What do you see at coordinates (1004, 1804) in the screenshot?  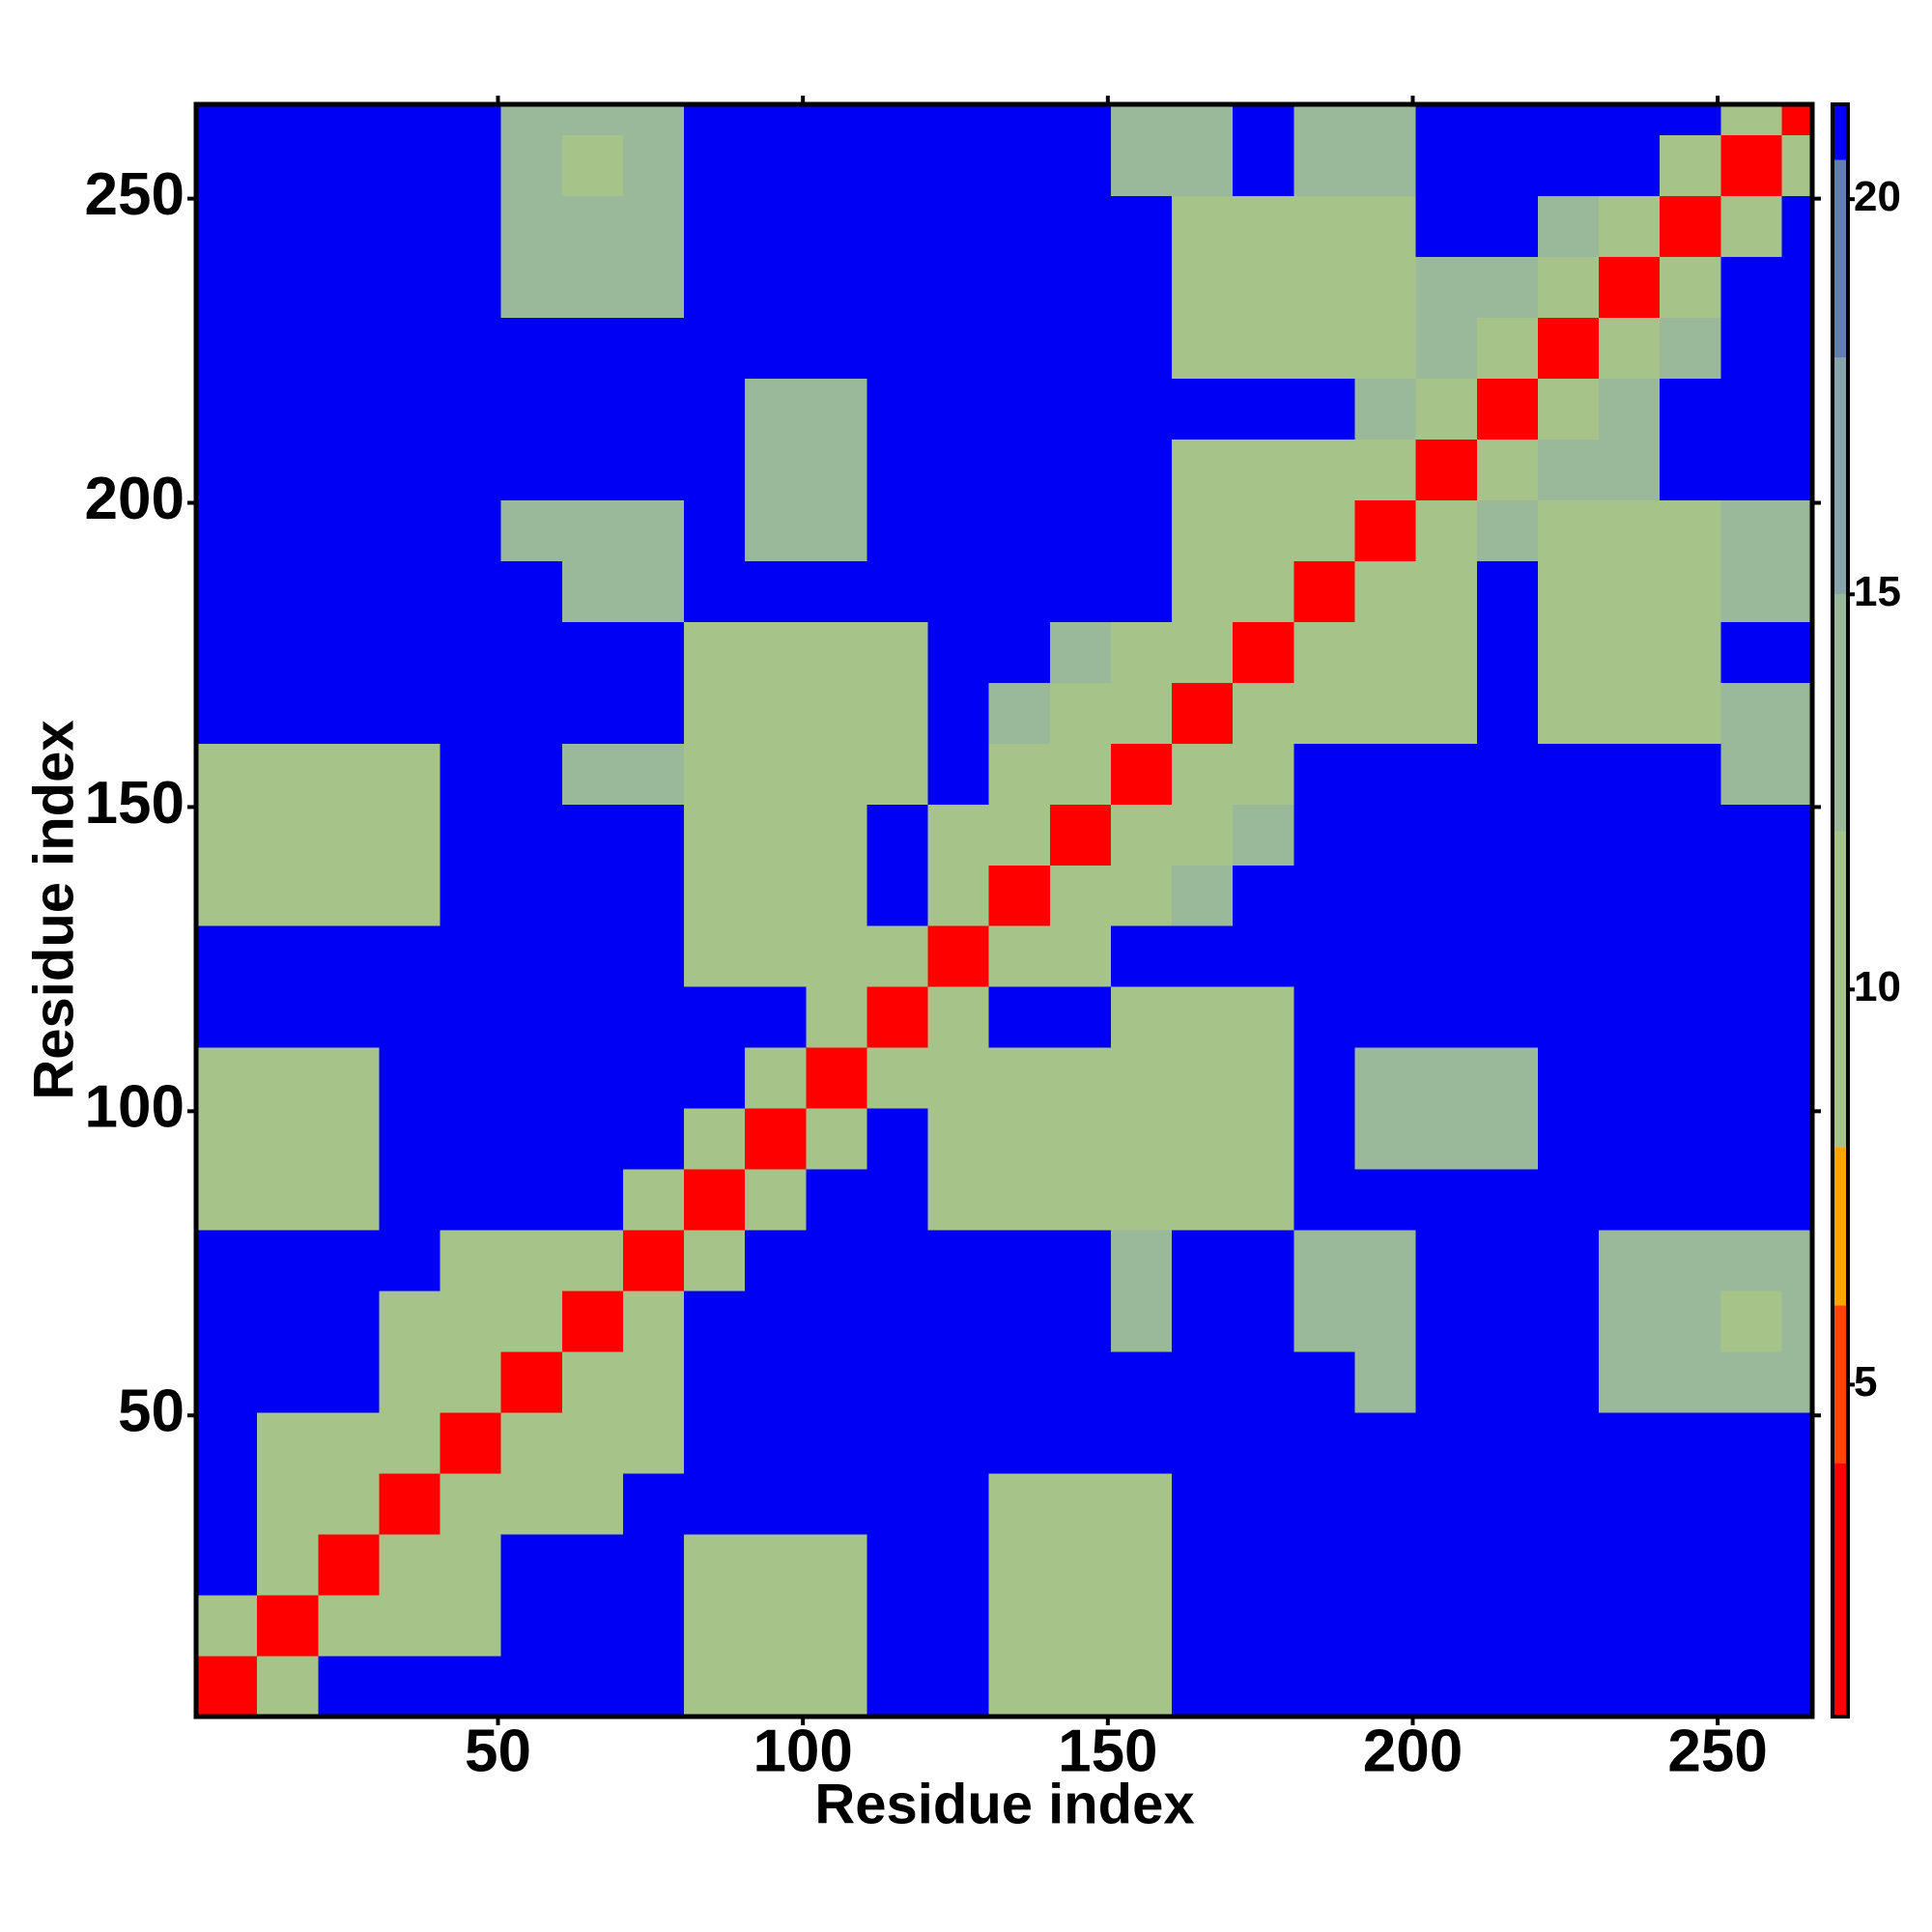 I see `x-axis-title: Residue index` at bounding box center [1004, 1804].